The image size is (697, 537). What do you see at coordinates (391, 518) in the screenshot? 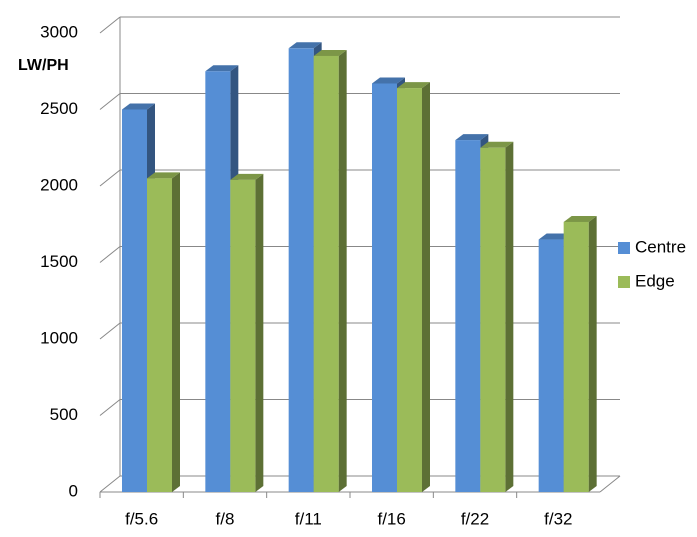
I see `x-tick-label: f/16` at bounding box center [391, 518].